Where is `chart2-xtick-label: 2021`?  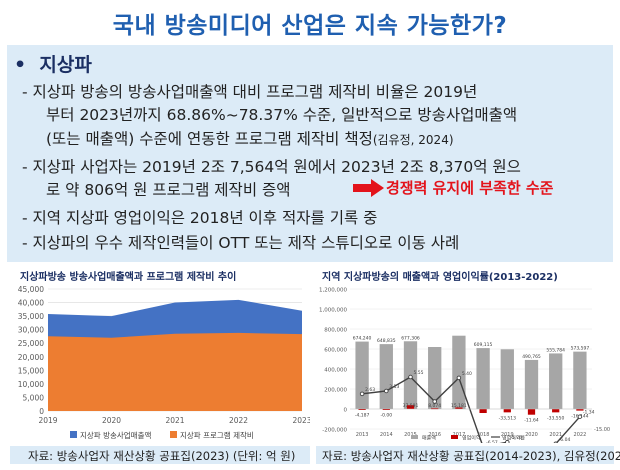
chart2-xtick-label: 2021 is located at coordinates (555, 435).